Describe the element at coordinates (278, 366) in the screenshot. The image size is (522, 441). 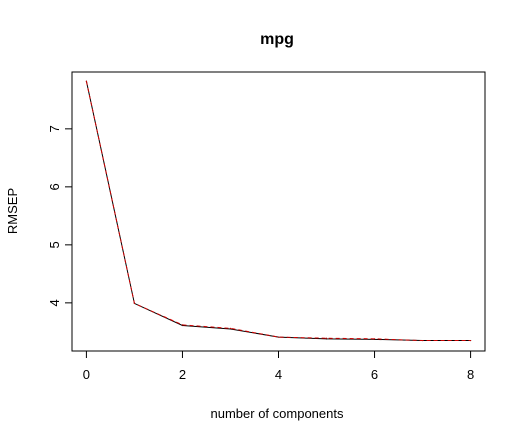
I see `x-axis: 0 2 4 6 8` at that location.